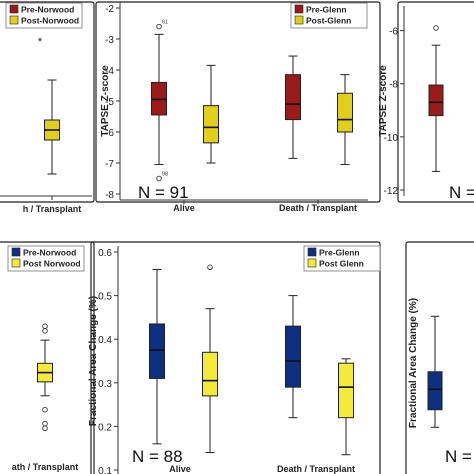 The height and width of the screenshot is (474, 474). Describe the element at coordinates (49, 105) in the screenshot. I see `box-h-transplant-post-norwood: *` at that location.